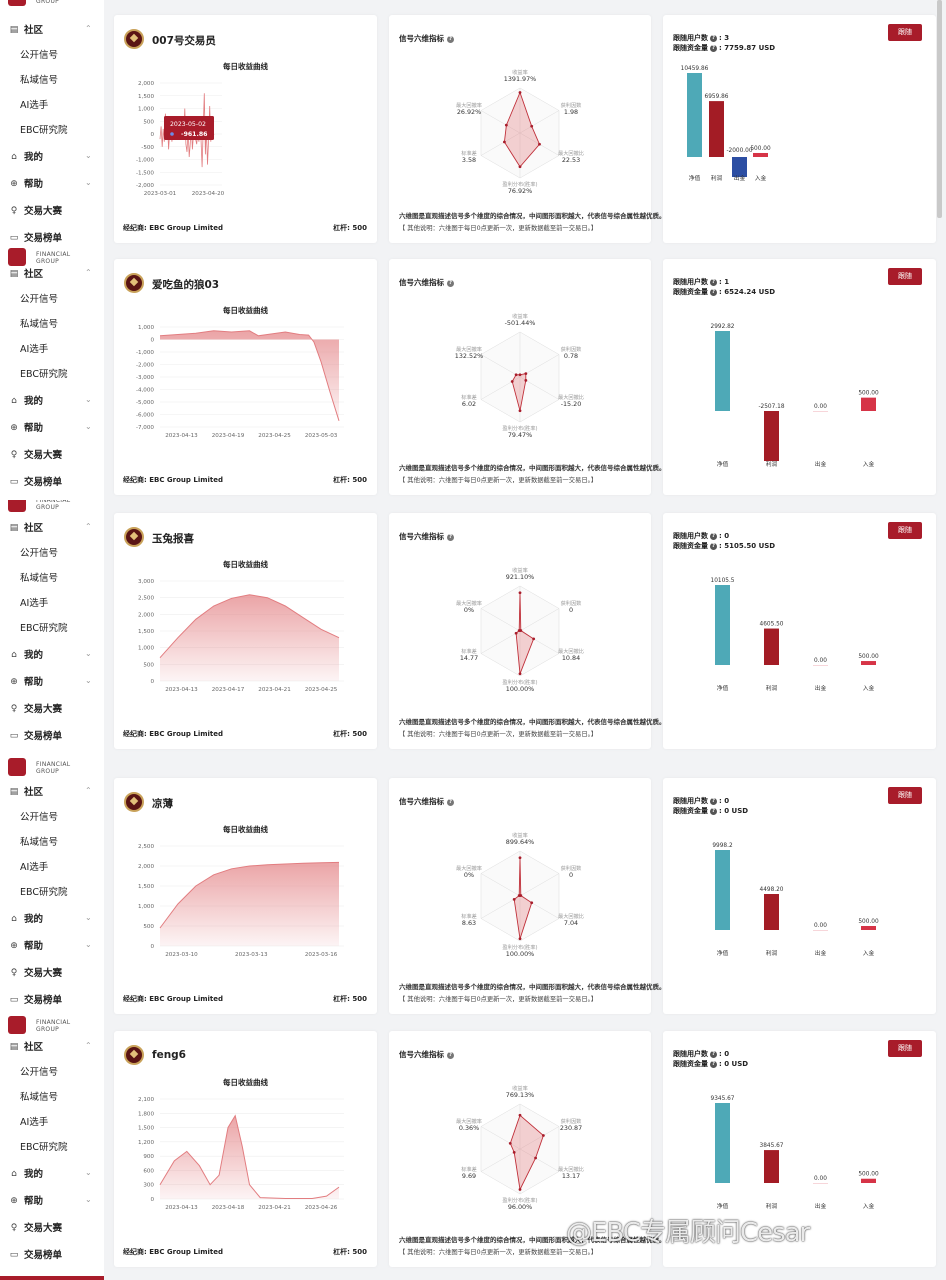 This screenshot has height=1280, width=946. Describe the element at coordinates (228, 1208) in the screenshot. I see `x-tick-label: 2023-04-18` at that location.